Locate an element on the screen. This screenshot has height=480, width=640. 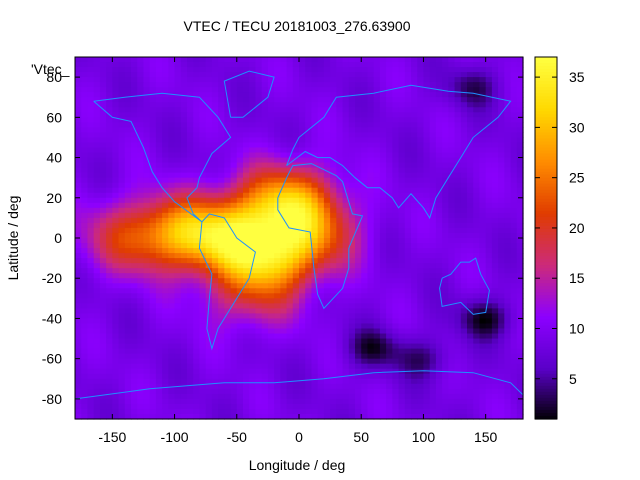
chart-title: VTEC / TECU 20181003_276.63900 is located at coordinates (296, 26).